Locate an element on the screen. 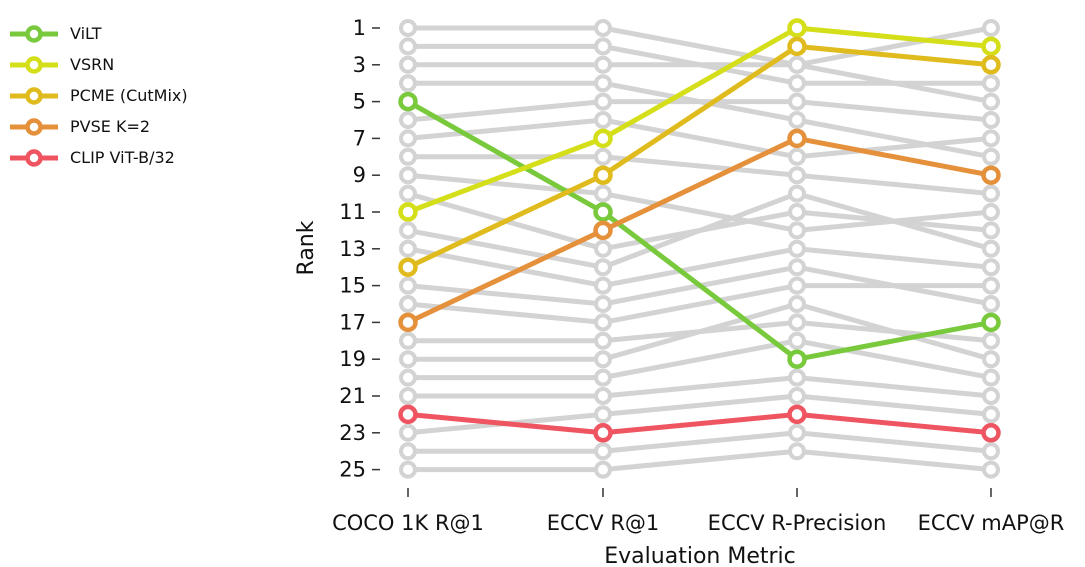  y-axis-title: Rank is located at coordinates (306, 247).